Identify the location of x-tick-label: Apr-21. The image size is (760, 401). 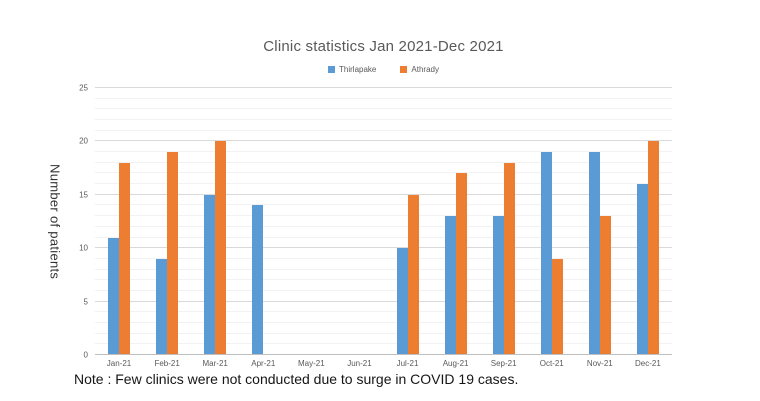
(263, 363).